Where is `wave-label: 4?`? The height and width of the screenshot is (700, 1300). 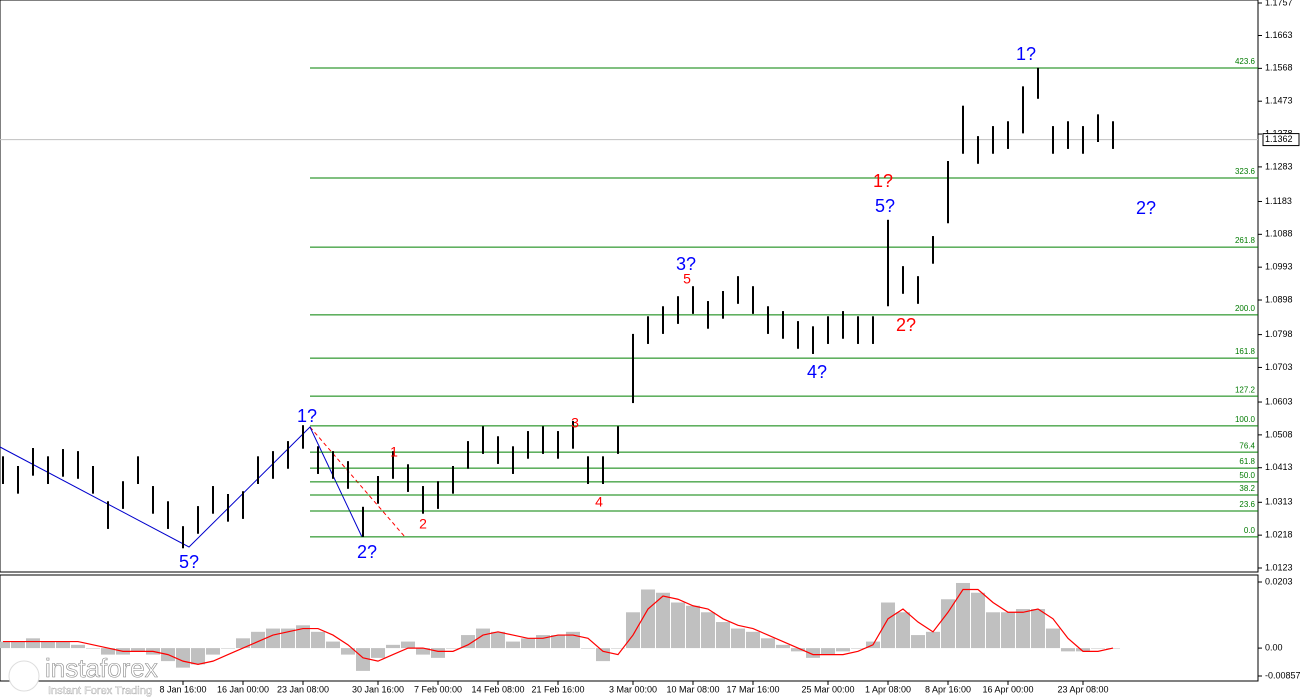 wave-label: 4? is located at coordinates (817, 372).